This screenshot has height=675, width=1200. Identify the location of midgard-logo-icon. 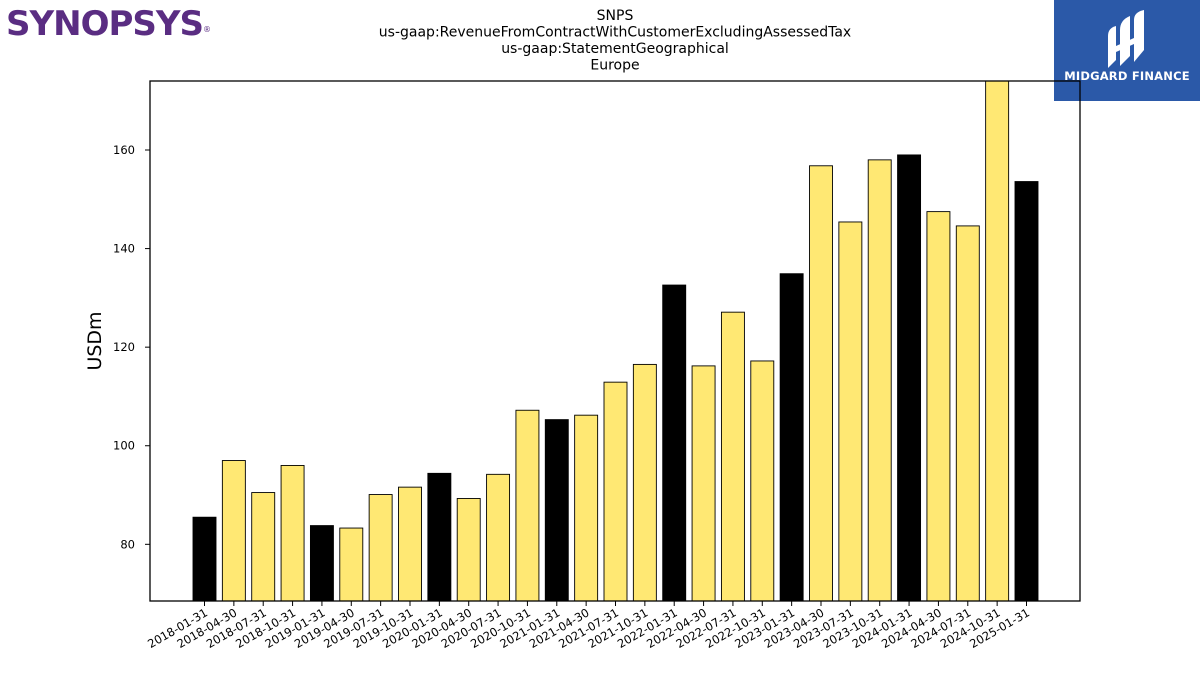
(1126, 39).